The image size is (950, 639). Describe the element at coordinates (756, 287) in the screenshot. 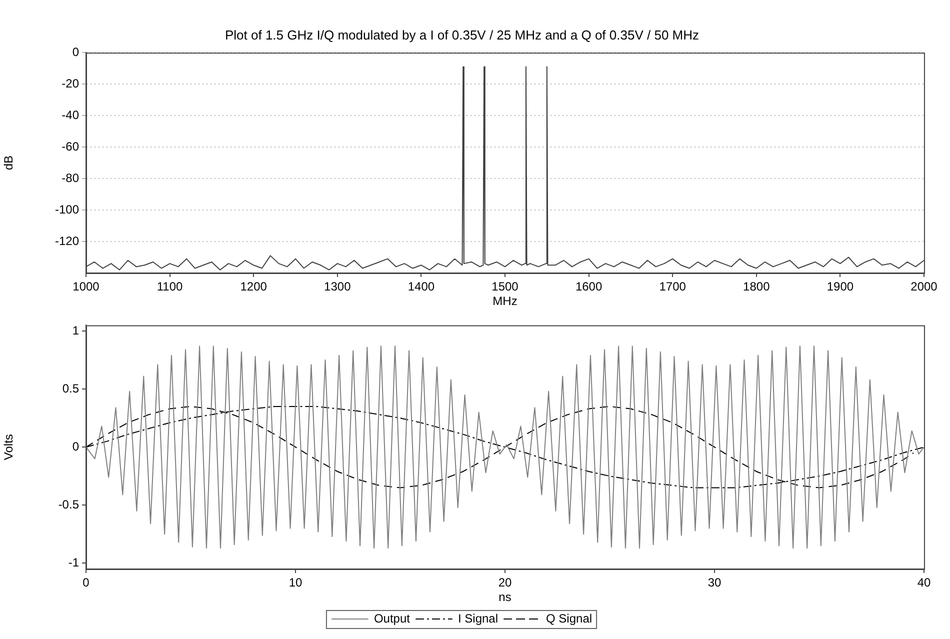

I see `x-tick-label: 1800` at that location.